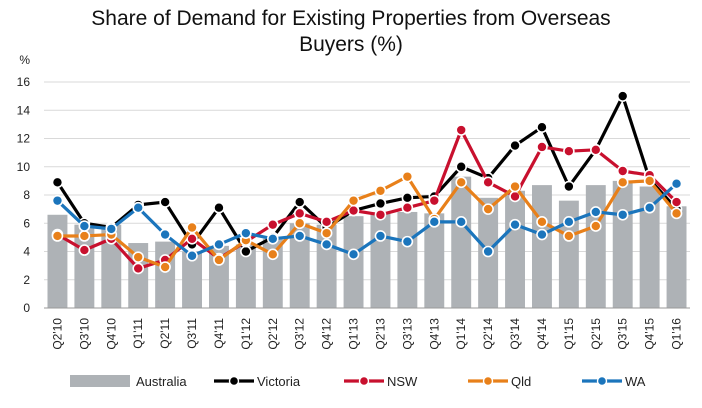 The height and width of the screenshot is (408, 702). What do you see at coordinates (111, 334) in the screenshot?
I see `x-tick-label-q4-10: Q4'10` at bounding box center [111, 334].